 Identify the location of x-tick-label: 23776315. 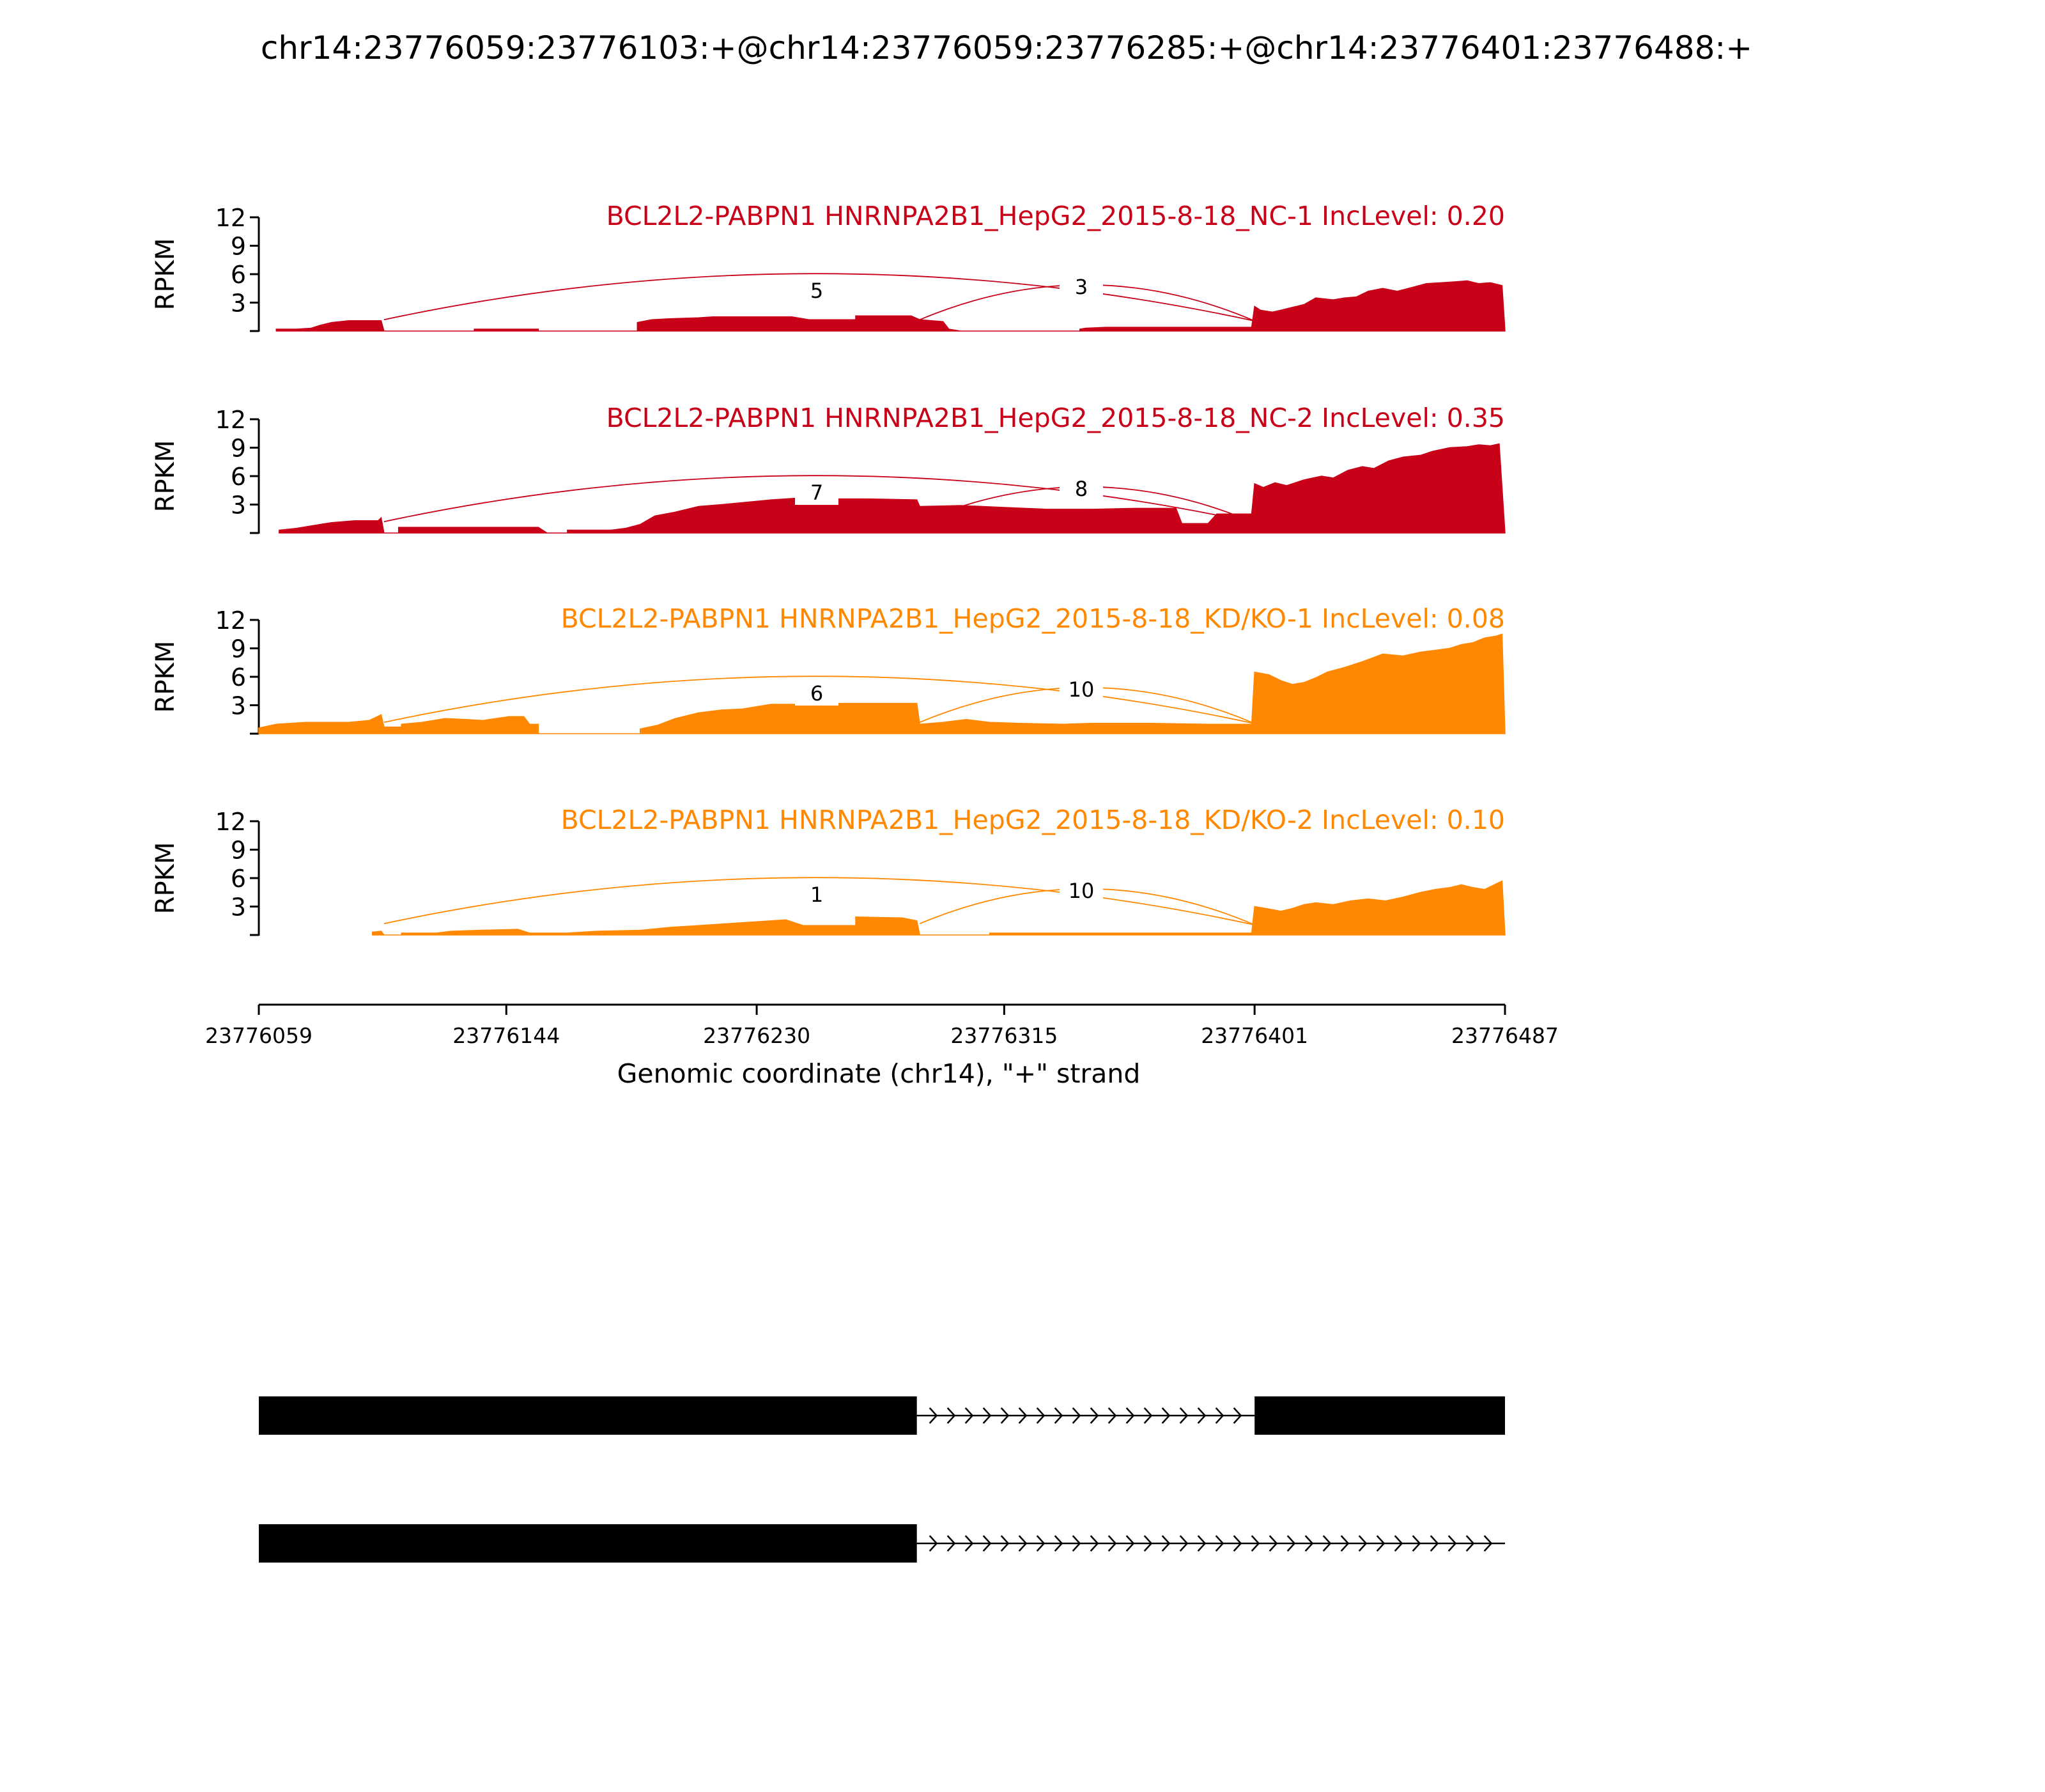
(1004, 1035).